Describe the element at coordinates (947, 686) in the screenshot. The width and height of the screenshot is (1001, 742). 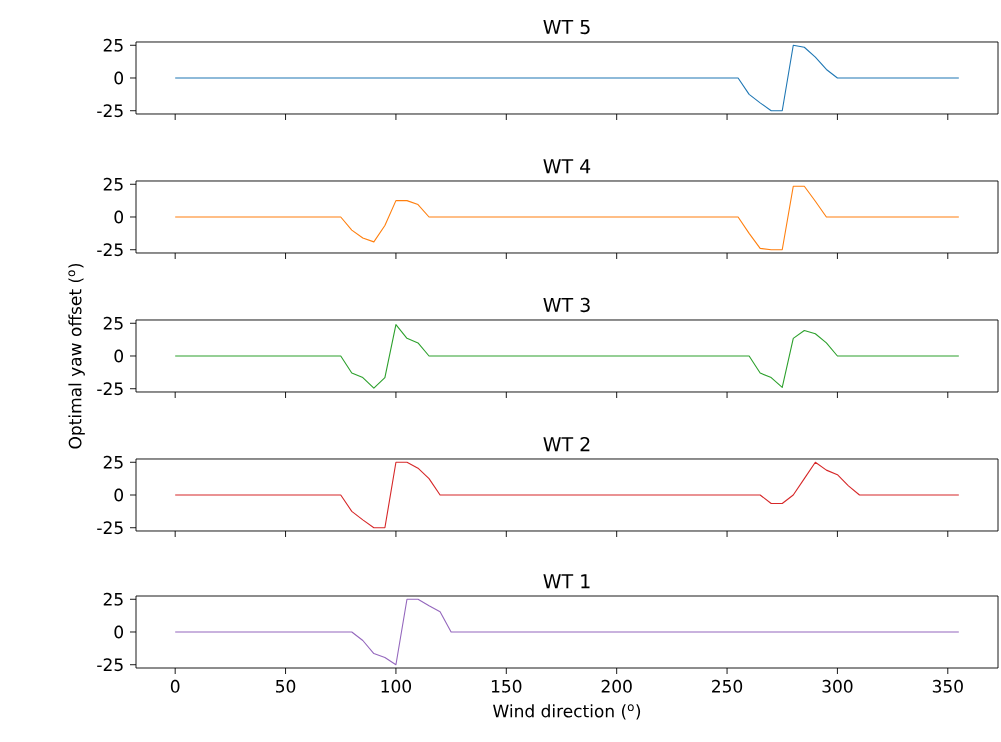
I see `x-tick-label: 350` at that location.